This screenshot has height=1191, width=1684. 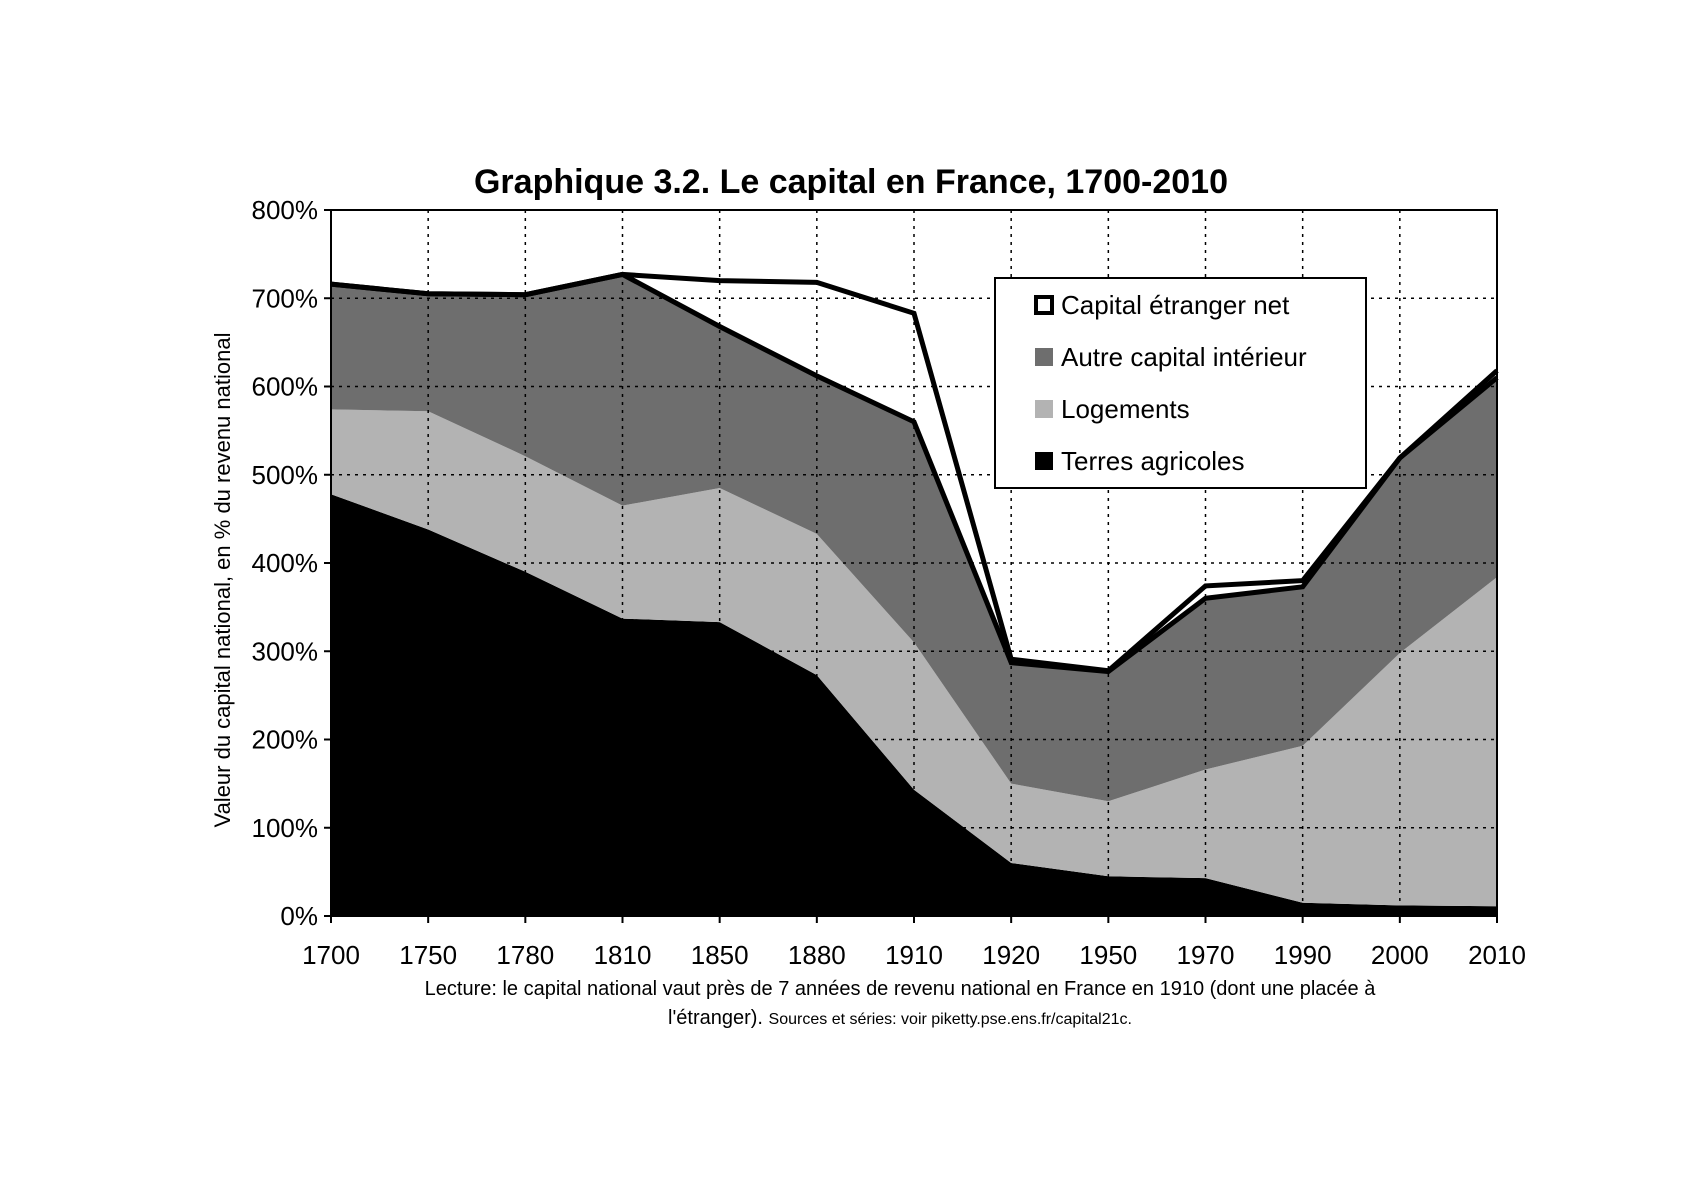 I want to click on y-tick-label: 400%, so click(x=285, y=563).